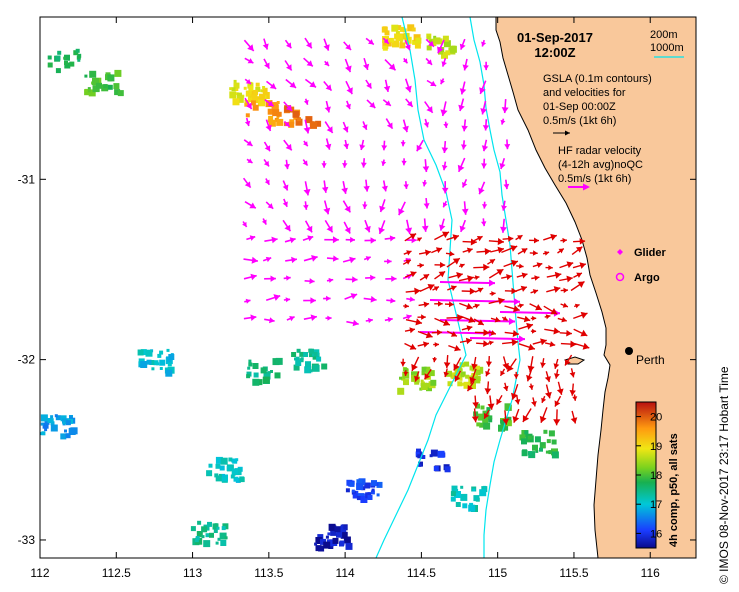 This screenshot has width=739, height=592. Describe the element at coordinates (656, 447) in the screenshot. I see `colorbar-tick-label: 19` at that location.